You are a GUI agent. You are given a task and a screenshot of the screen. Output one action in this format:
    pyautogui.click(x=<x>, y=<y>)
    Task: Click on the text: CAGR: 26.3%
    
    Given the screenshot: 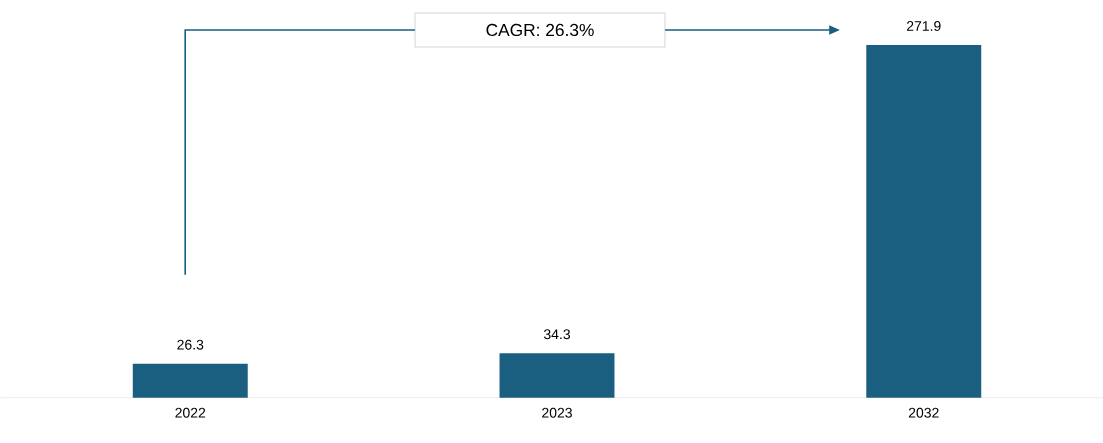 What is the action you would take?
    pyautogui.click(x=540, y=30)
    